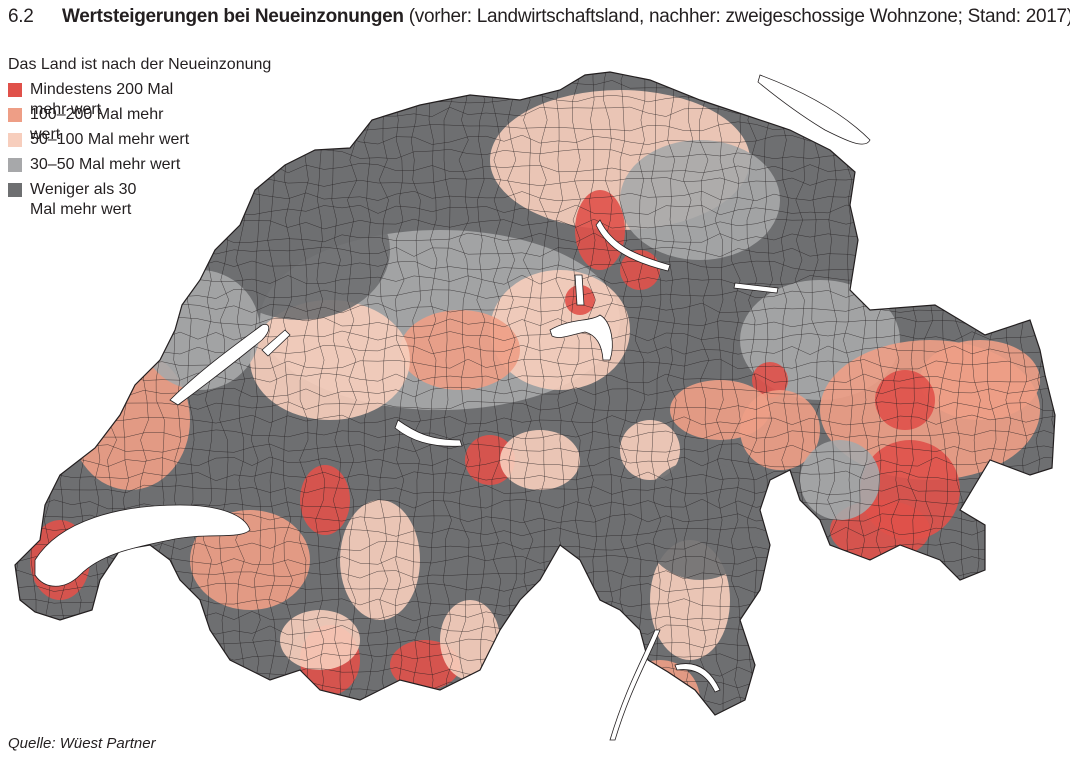 This screenshot has height=760, width=1070. What do you see at coordinates (82, 743) in the screenshot?
I see `source-note: Quelle: Wüest Partner` at bounding box center [82, 743].